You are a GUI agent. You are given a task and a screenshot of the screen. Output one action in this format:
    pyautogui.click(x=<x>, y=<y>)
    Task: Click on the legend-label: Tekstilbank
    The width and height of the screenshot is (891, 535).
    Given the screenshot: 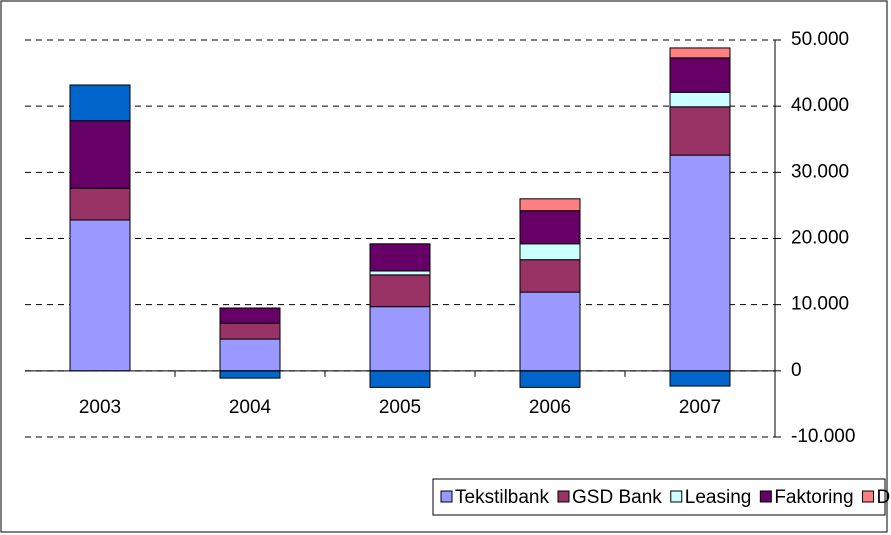 What is the action you would take?
    pyautogui.click(x=502, y=497)
    